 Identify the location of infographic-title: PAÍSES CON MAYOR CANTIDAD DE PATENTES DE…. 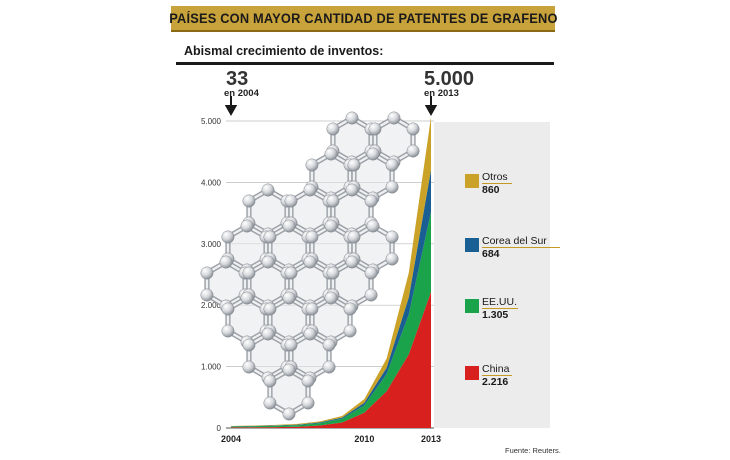
(363, 18).